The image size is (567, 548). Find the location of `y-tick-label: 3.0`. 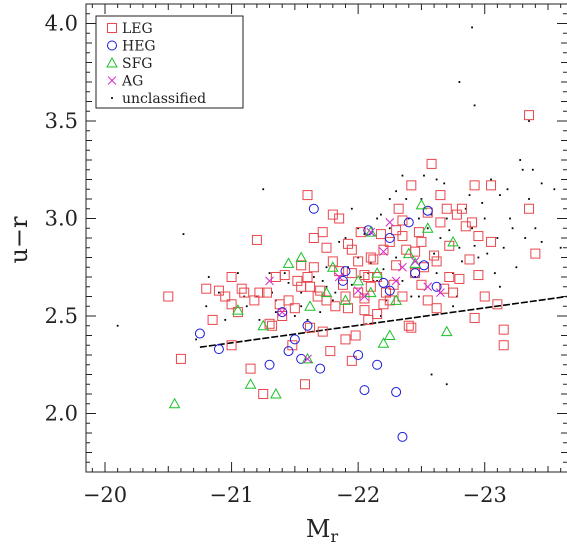

y-tick-label: 3.0 is located at coordinates (61, 219).